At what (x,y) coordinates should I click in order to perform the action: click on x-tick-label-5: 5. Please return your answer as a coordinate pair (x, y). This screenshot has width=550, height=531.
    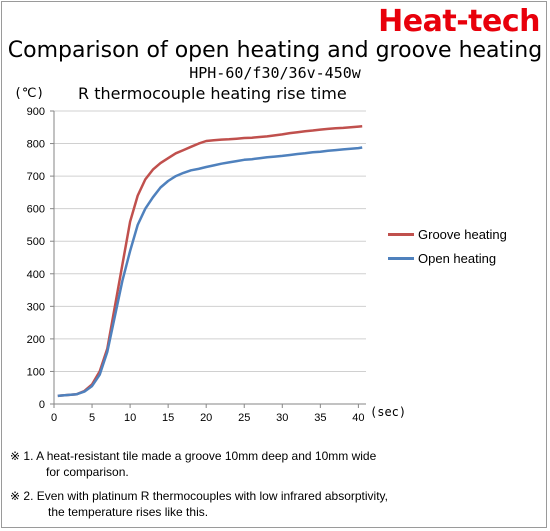
    Looking at the image, I should click on (92, 418).